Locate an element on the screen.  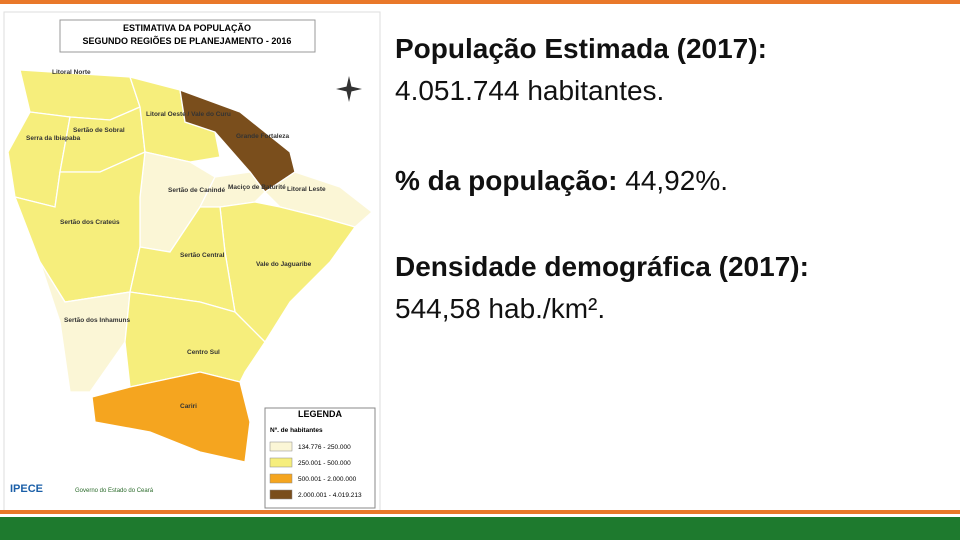
logo-government: Governo do Estado do Ceará is located at coordinates (114, 491).